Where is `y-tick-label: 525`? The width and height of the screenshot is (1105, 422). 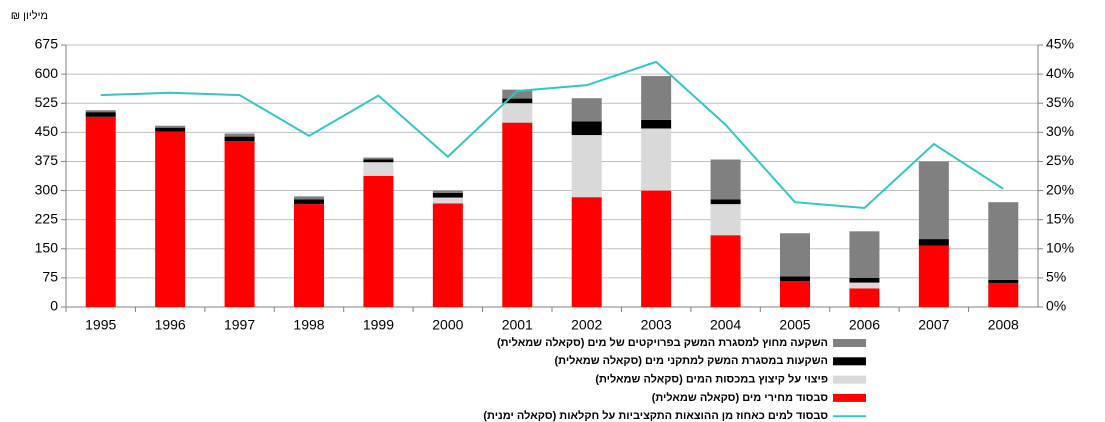
y-tick-label: 525 is located at coordinates (47, 102).